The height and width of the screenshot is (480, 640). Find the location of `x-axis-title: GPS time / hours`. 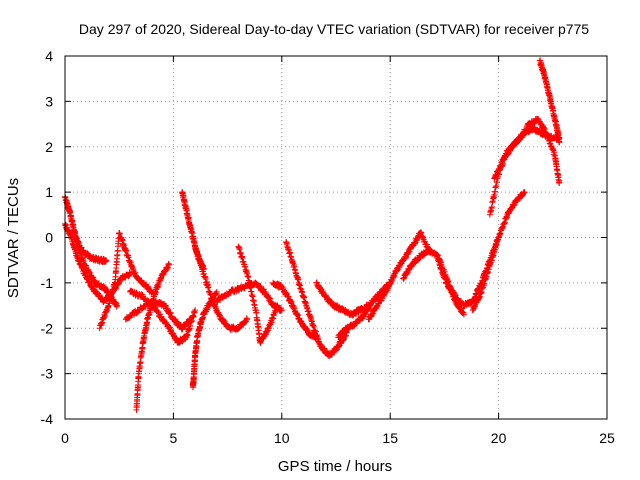

x-axis-title: GPS time / hours is located at coordinates (335, 466).